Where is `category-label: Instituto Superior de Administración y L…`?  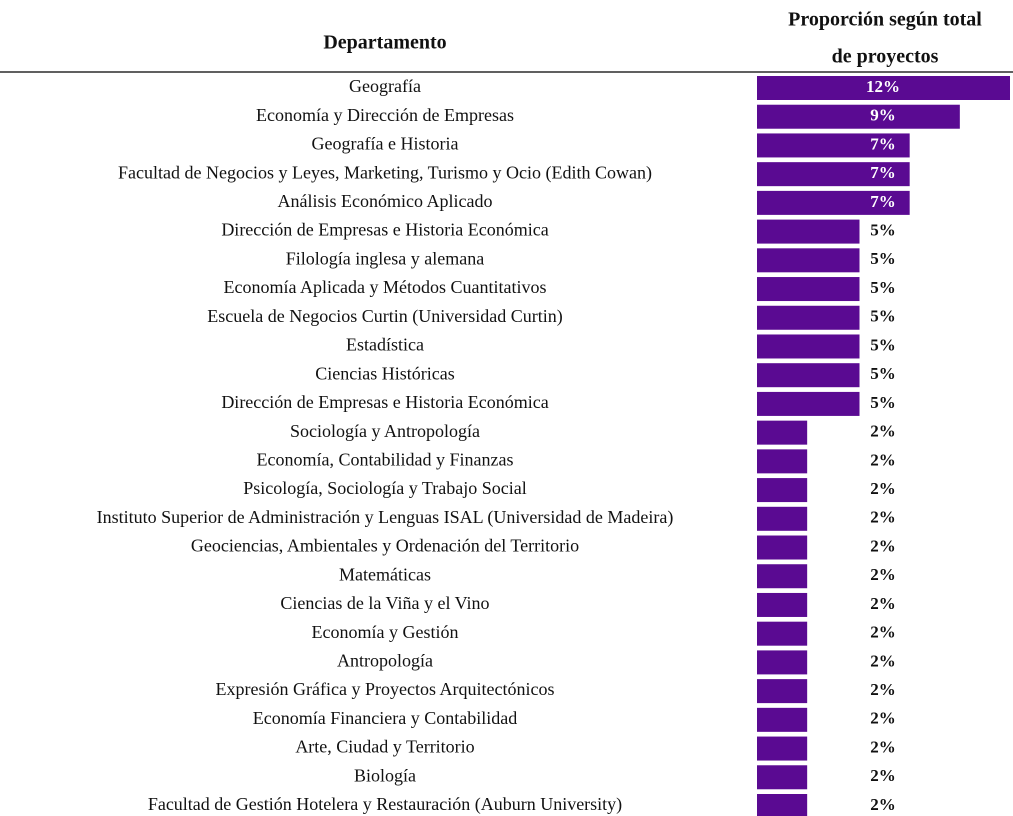 category-label: Instituto Superior de Administración y L… is located at coordinates (385, 517).